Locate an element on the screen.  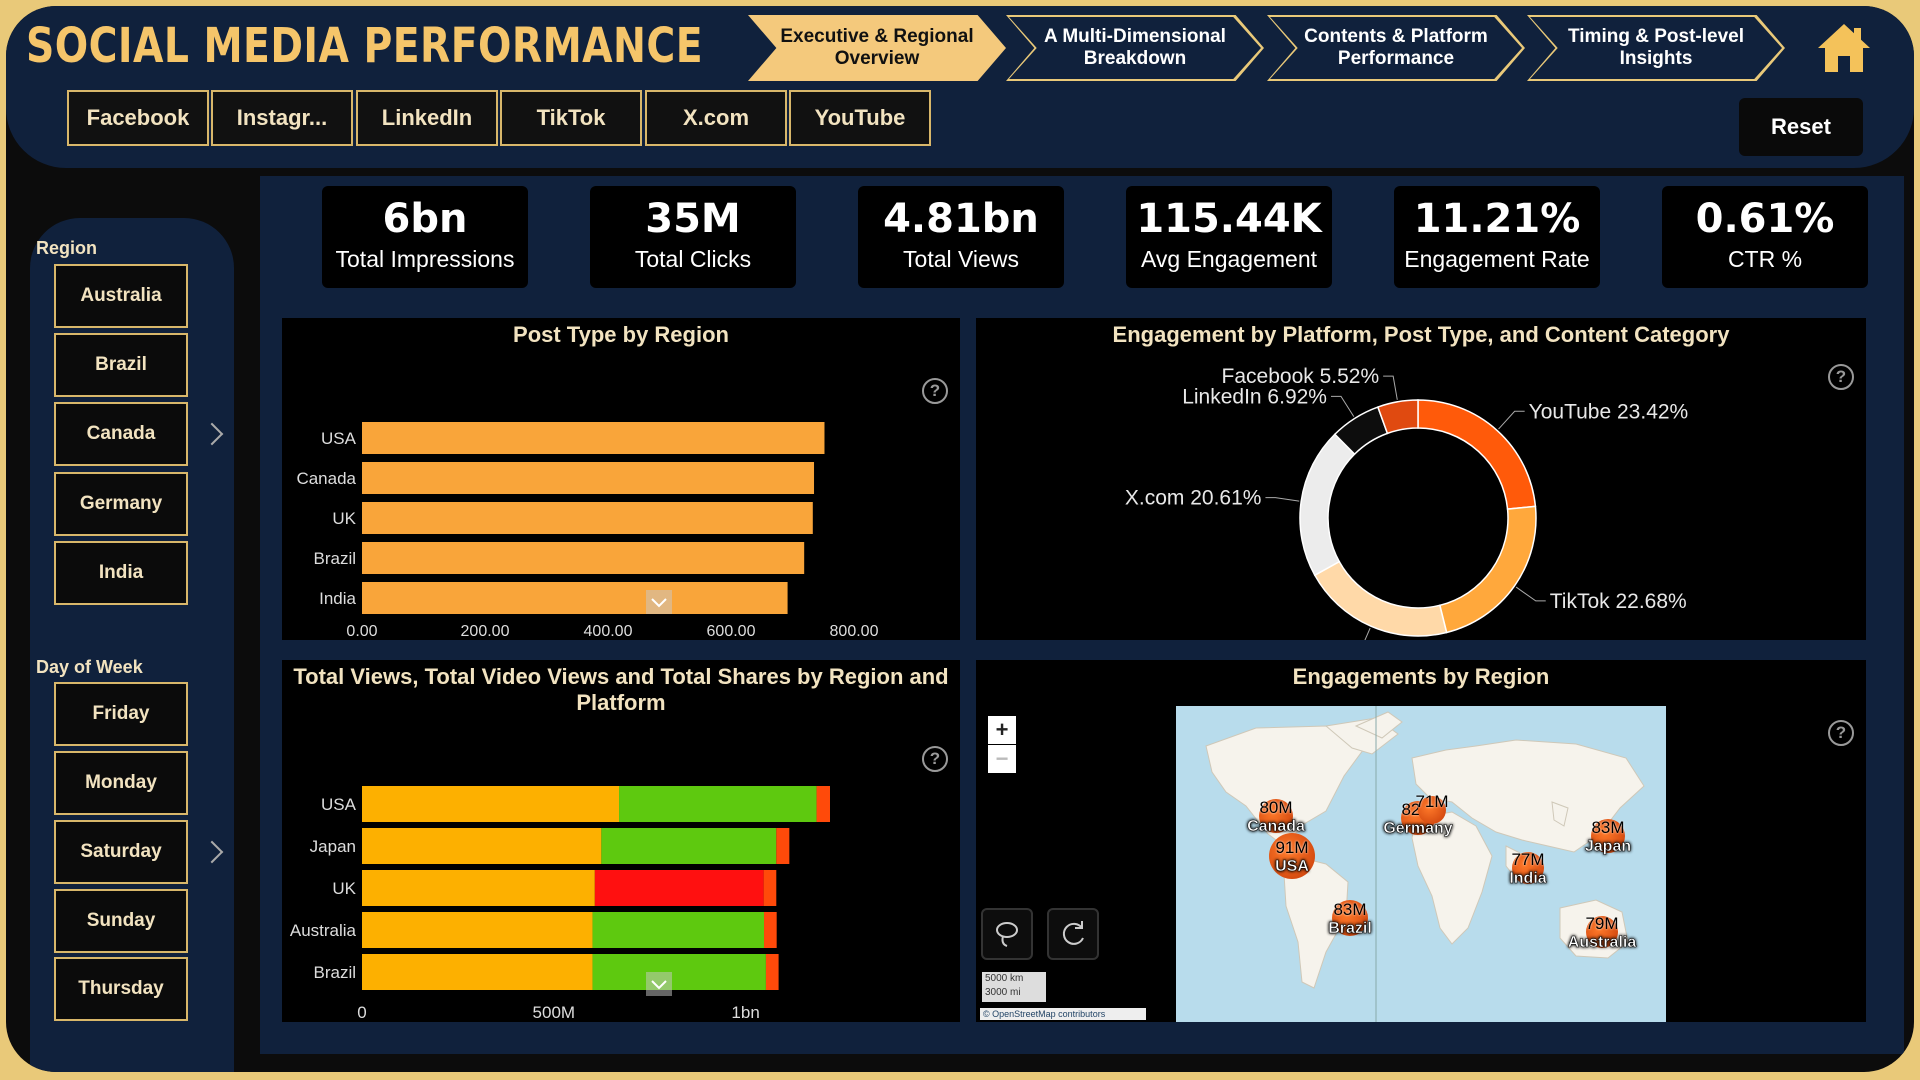
day-item-friday: Friday is located at coordinates (121, 714).